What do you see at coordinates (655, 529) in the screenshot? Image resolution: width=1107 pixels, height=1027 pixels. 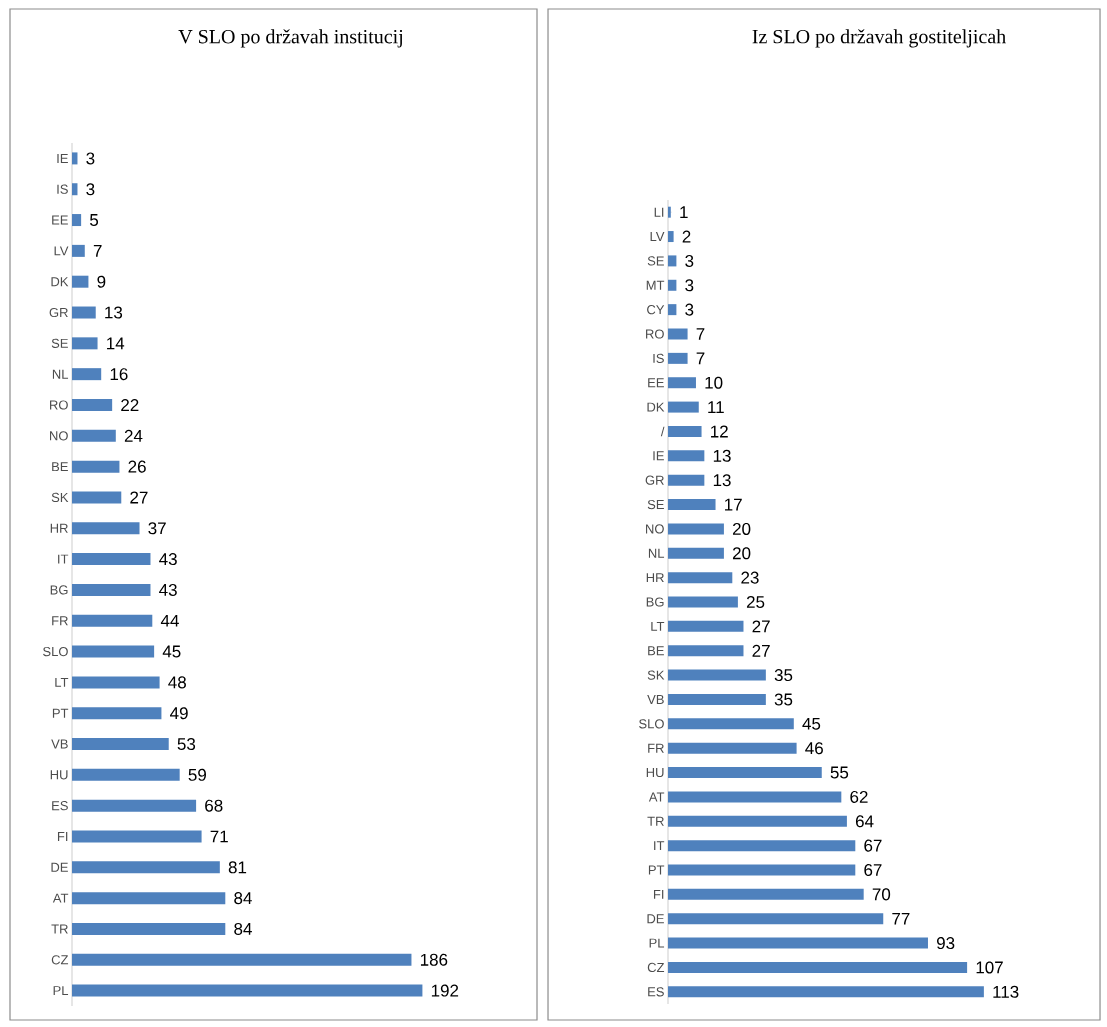 I see `y-tick-label: NO` at bounding box center [655, 529].